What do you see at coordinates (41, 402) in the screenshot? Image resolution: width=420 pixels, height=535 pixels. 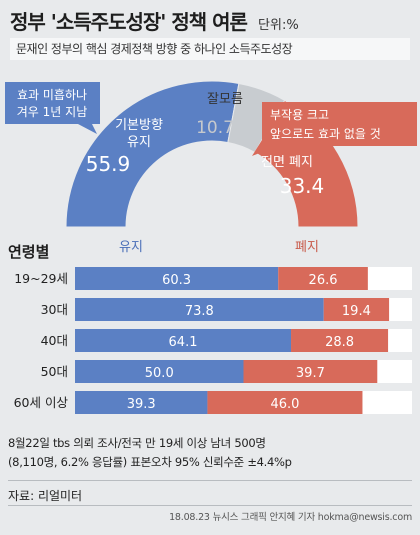 I see `category-label: 60세 이상` at bounding box center [41, 402].